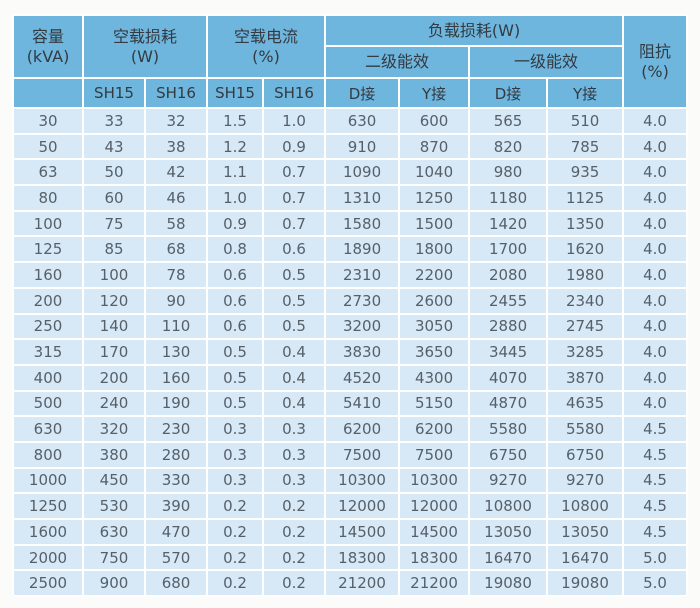 The height and width of the screenshot is (608, 700). Describe the element at coordinates (434, 403) in the screenshot. I see `value-cell: 5150` at that location.